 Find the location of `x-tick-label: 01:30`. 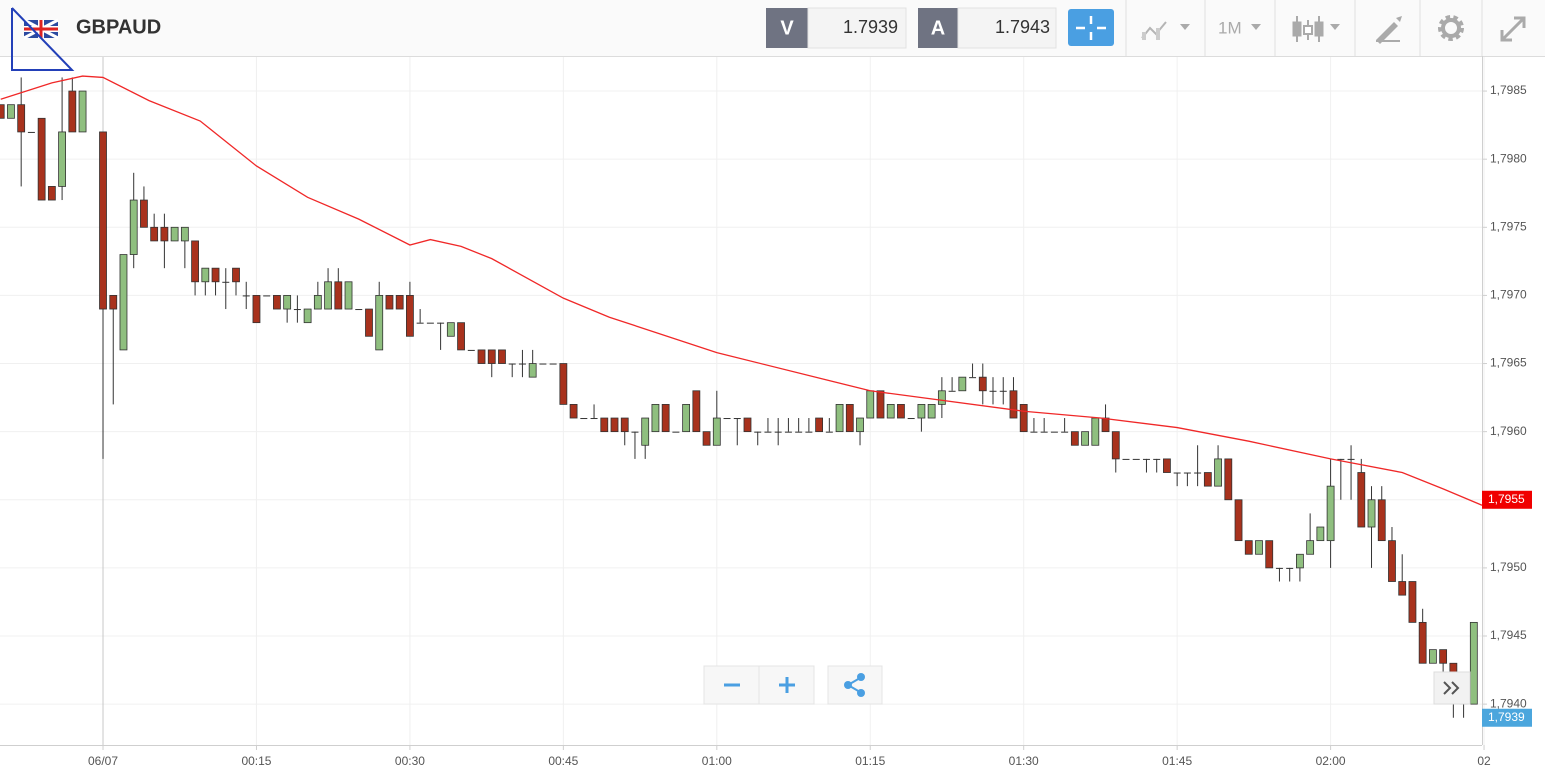

x-tick-label: 01:30 is located at coordinates (1024, 761).